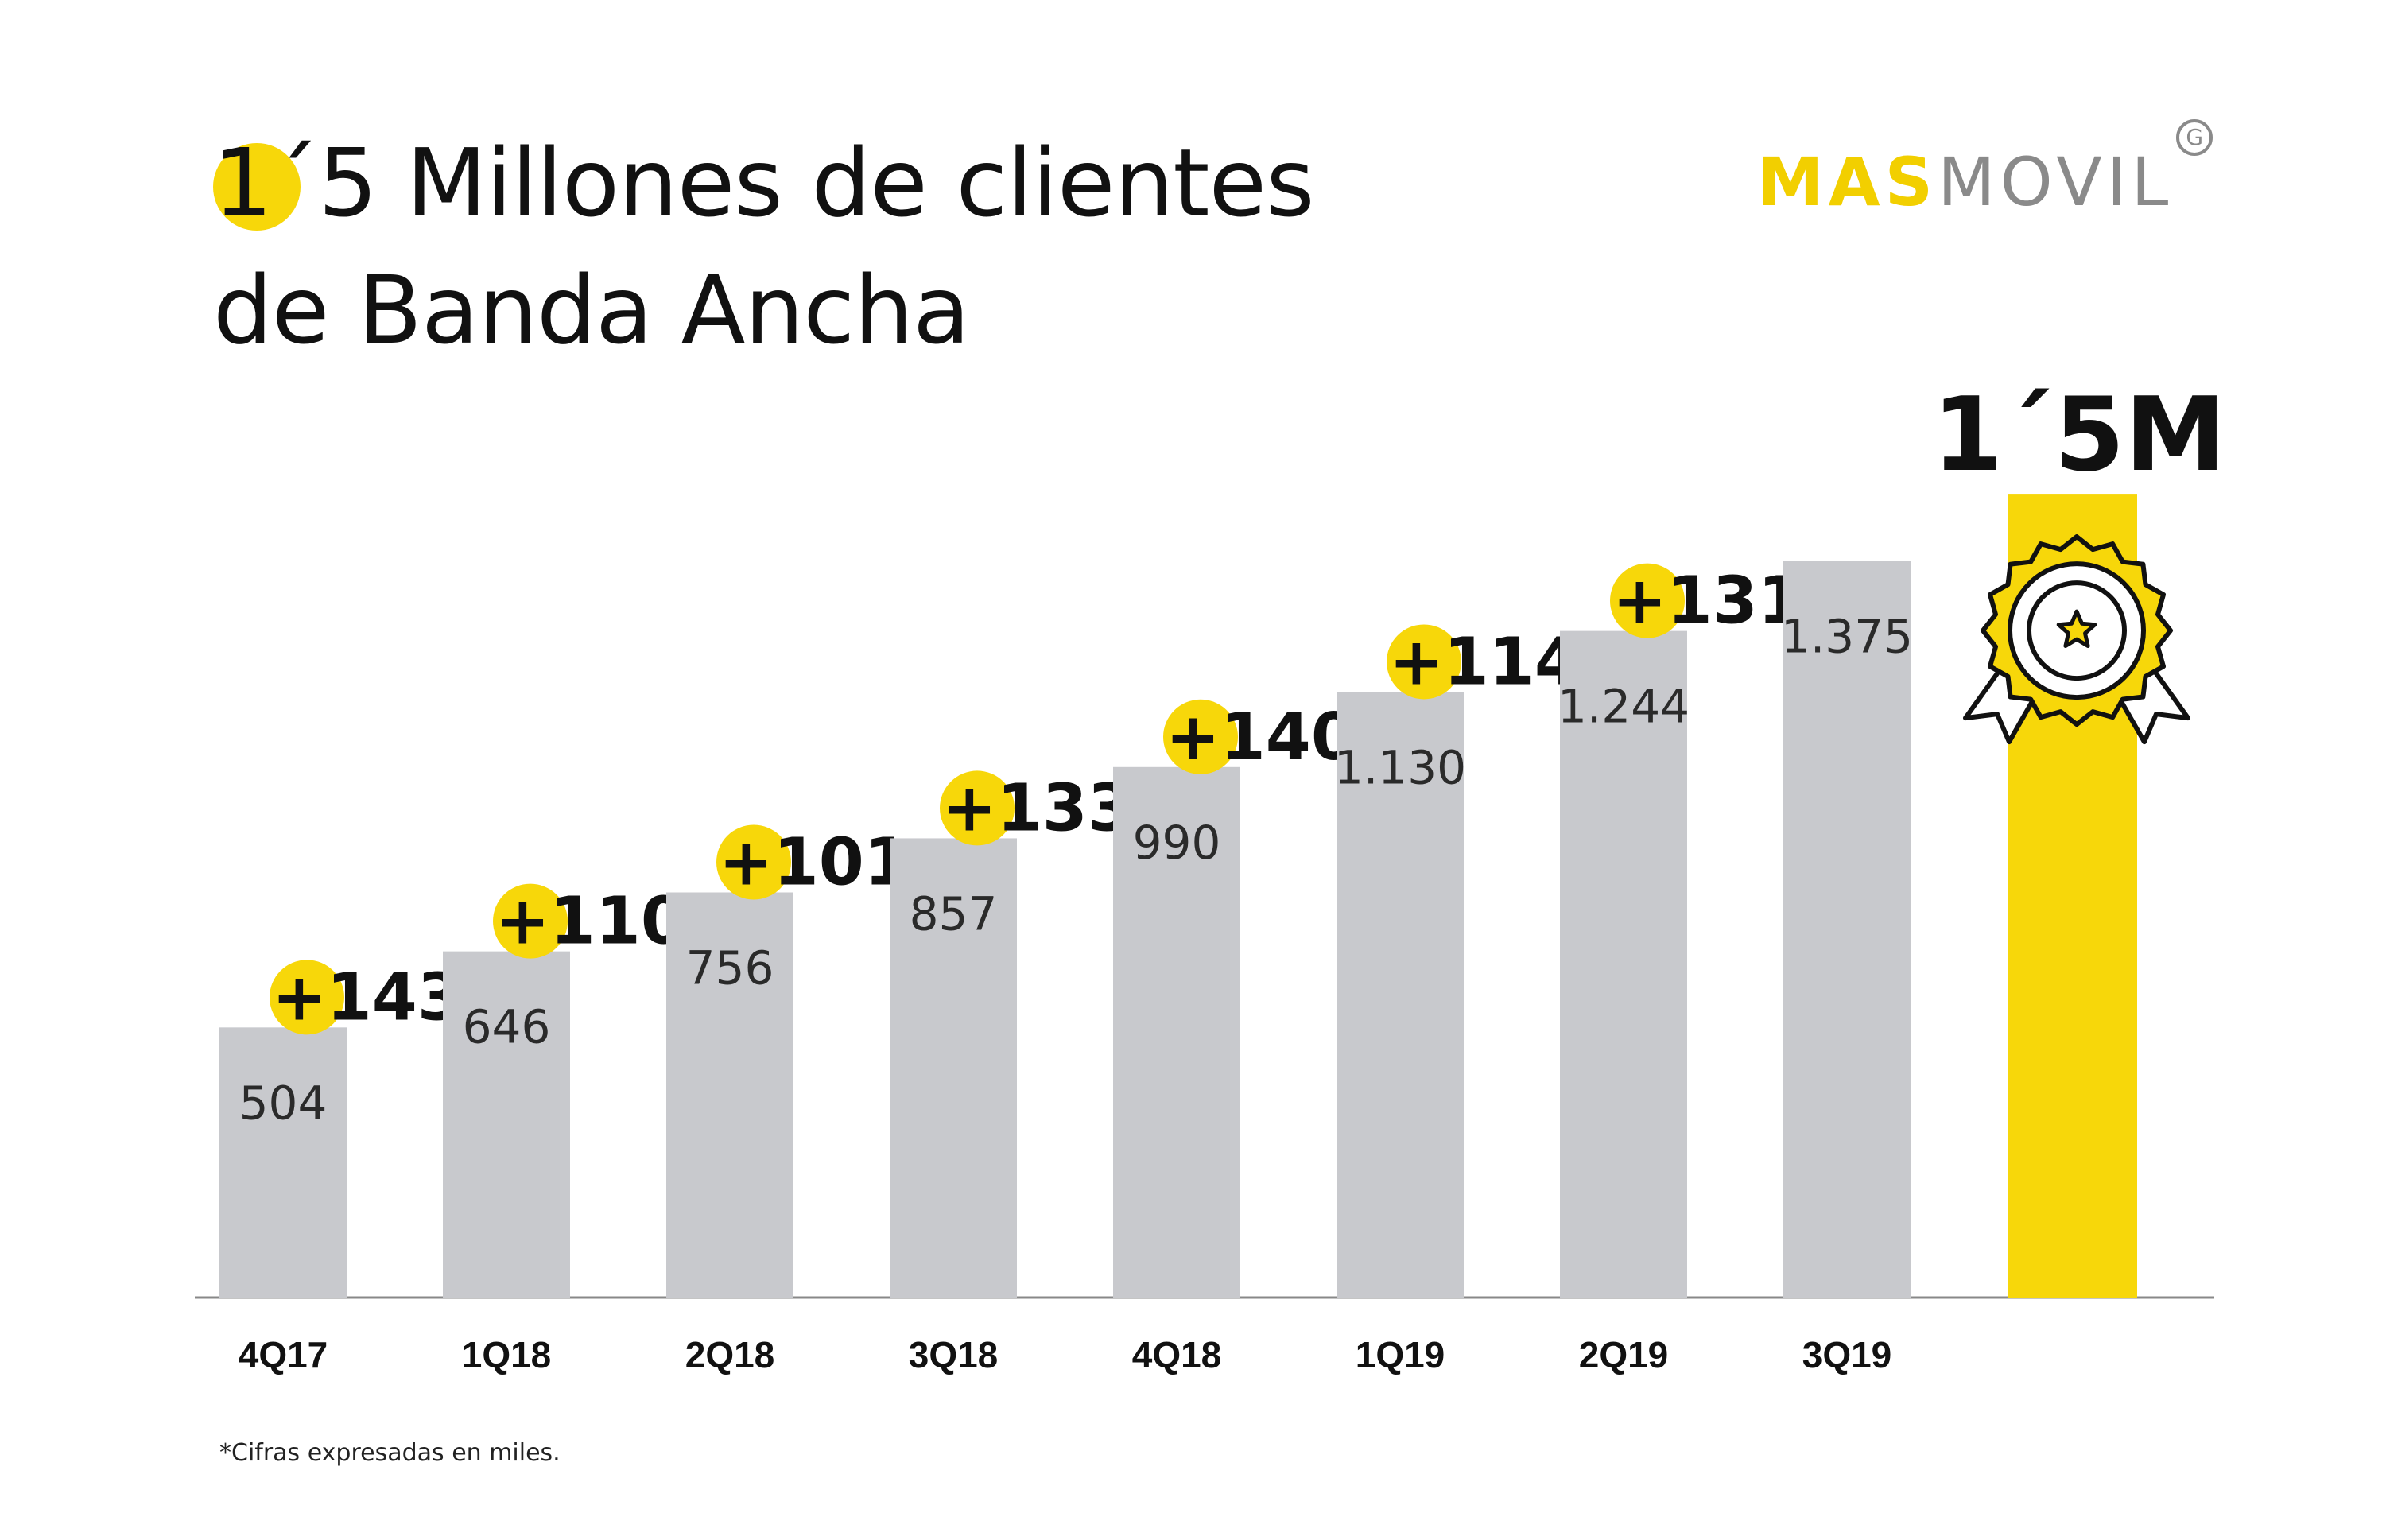  What do you see at coordinates (1177, 1354) in the screenshot?
I see `x-tick-label: 4Q18` at bounding box center [1177, 1354].